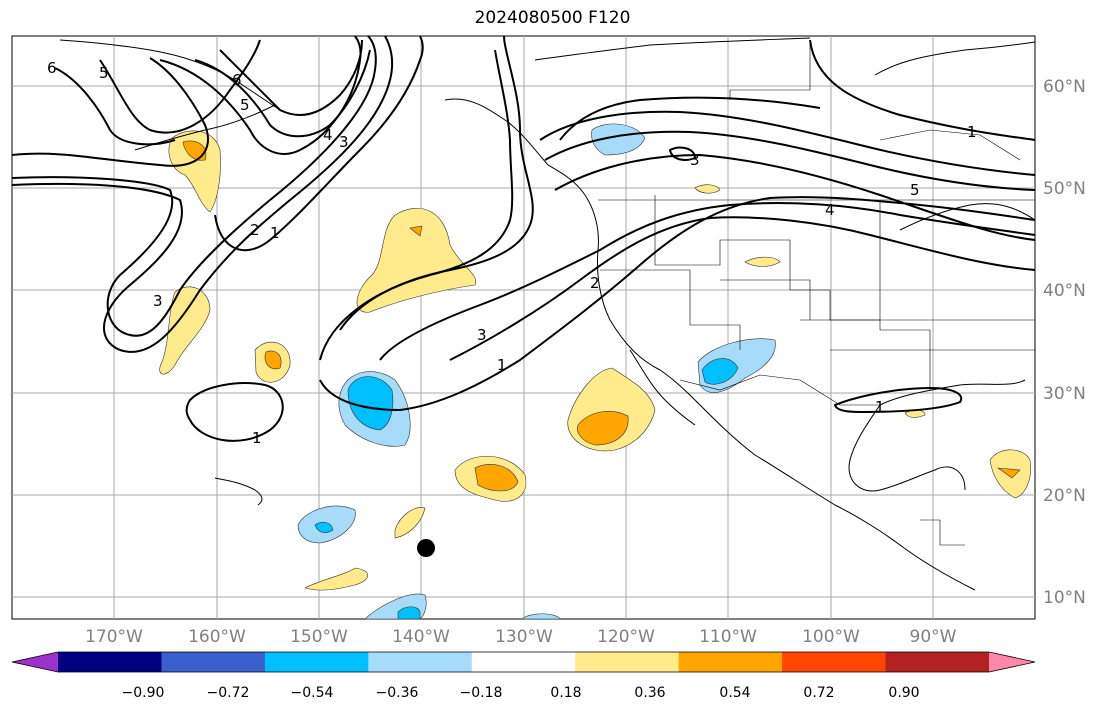 The width and height of the screenshot is (1105, 712). What do you see at coordinates (312, 693) in the screenshot?
I see `colorbar-tick-label: −0.54` at bounding box center [312, 693].